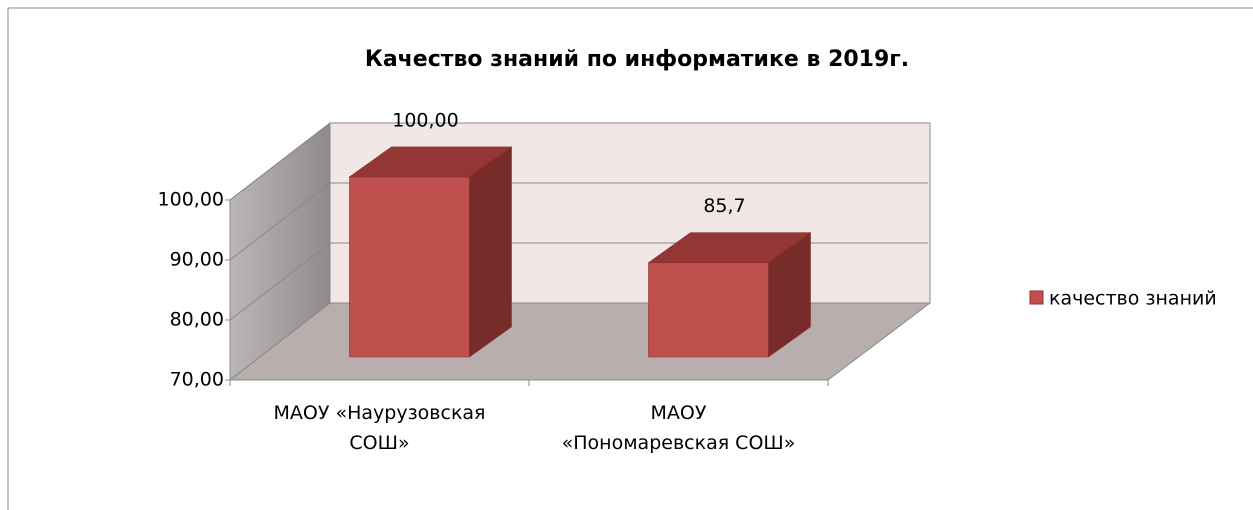 This screenshot has height=510, width=1253. Describe the element at coordinates (191, 200) in the screenshot. I see `y-tick-label: 100,00` at that location.